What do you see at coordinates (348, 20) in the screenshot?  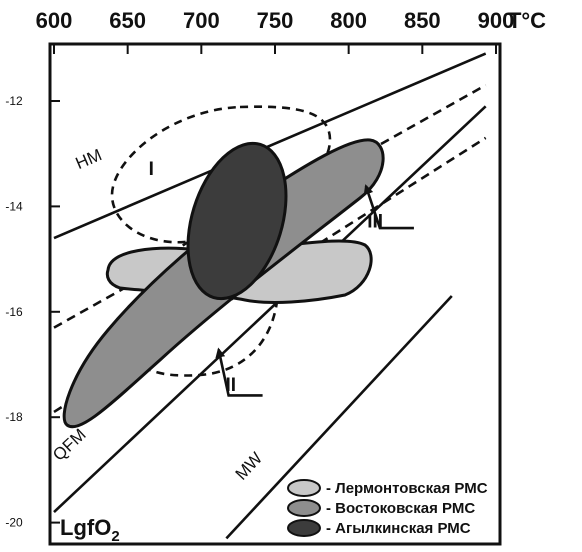 I see `x-tick-label: 800` at bounding box center [348, 20].